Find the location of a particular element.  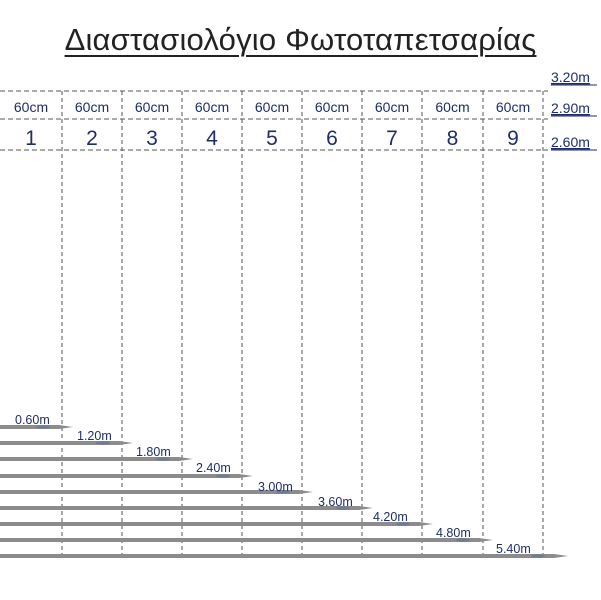

width-label: 4.80m is located at coordinates (453, 533).